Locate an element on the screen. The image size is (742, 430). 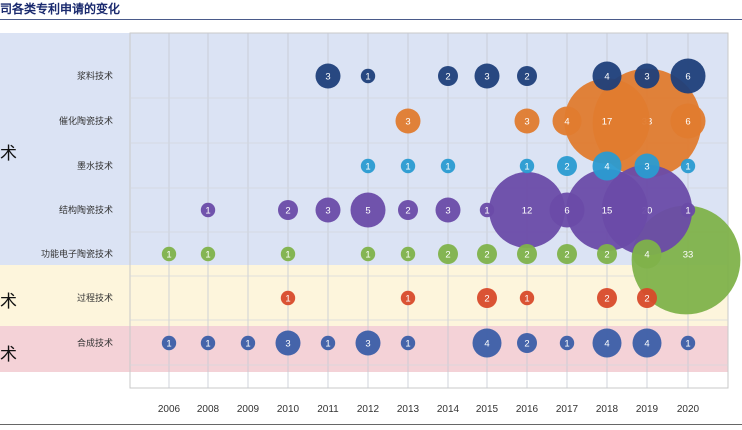
year-label-2006: 2006 is located at coordinates (169, 409).